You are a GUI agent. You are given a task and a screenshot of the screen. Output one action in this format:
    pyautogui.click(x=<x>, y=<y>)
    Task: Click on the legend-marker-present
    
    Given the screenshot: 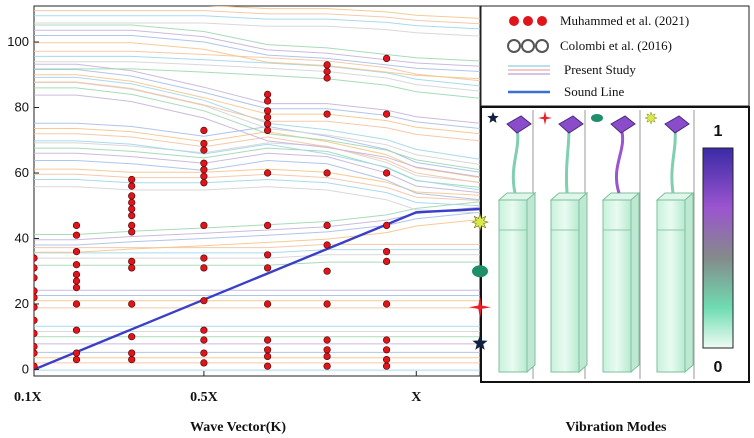 What is the action you would take?
    pyautogui.click(x=529, y=70)
    